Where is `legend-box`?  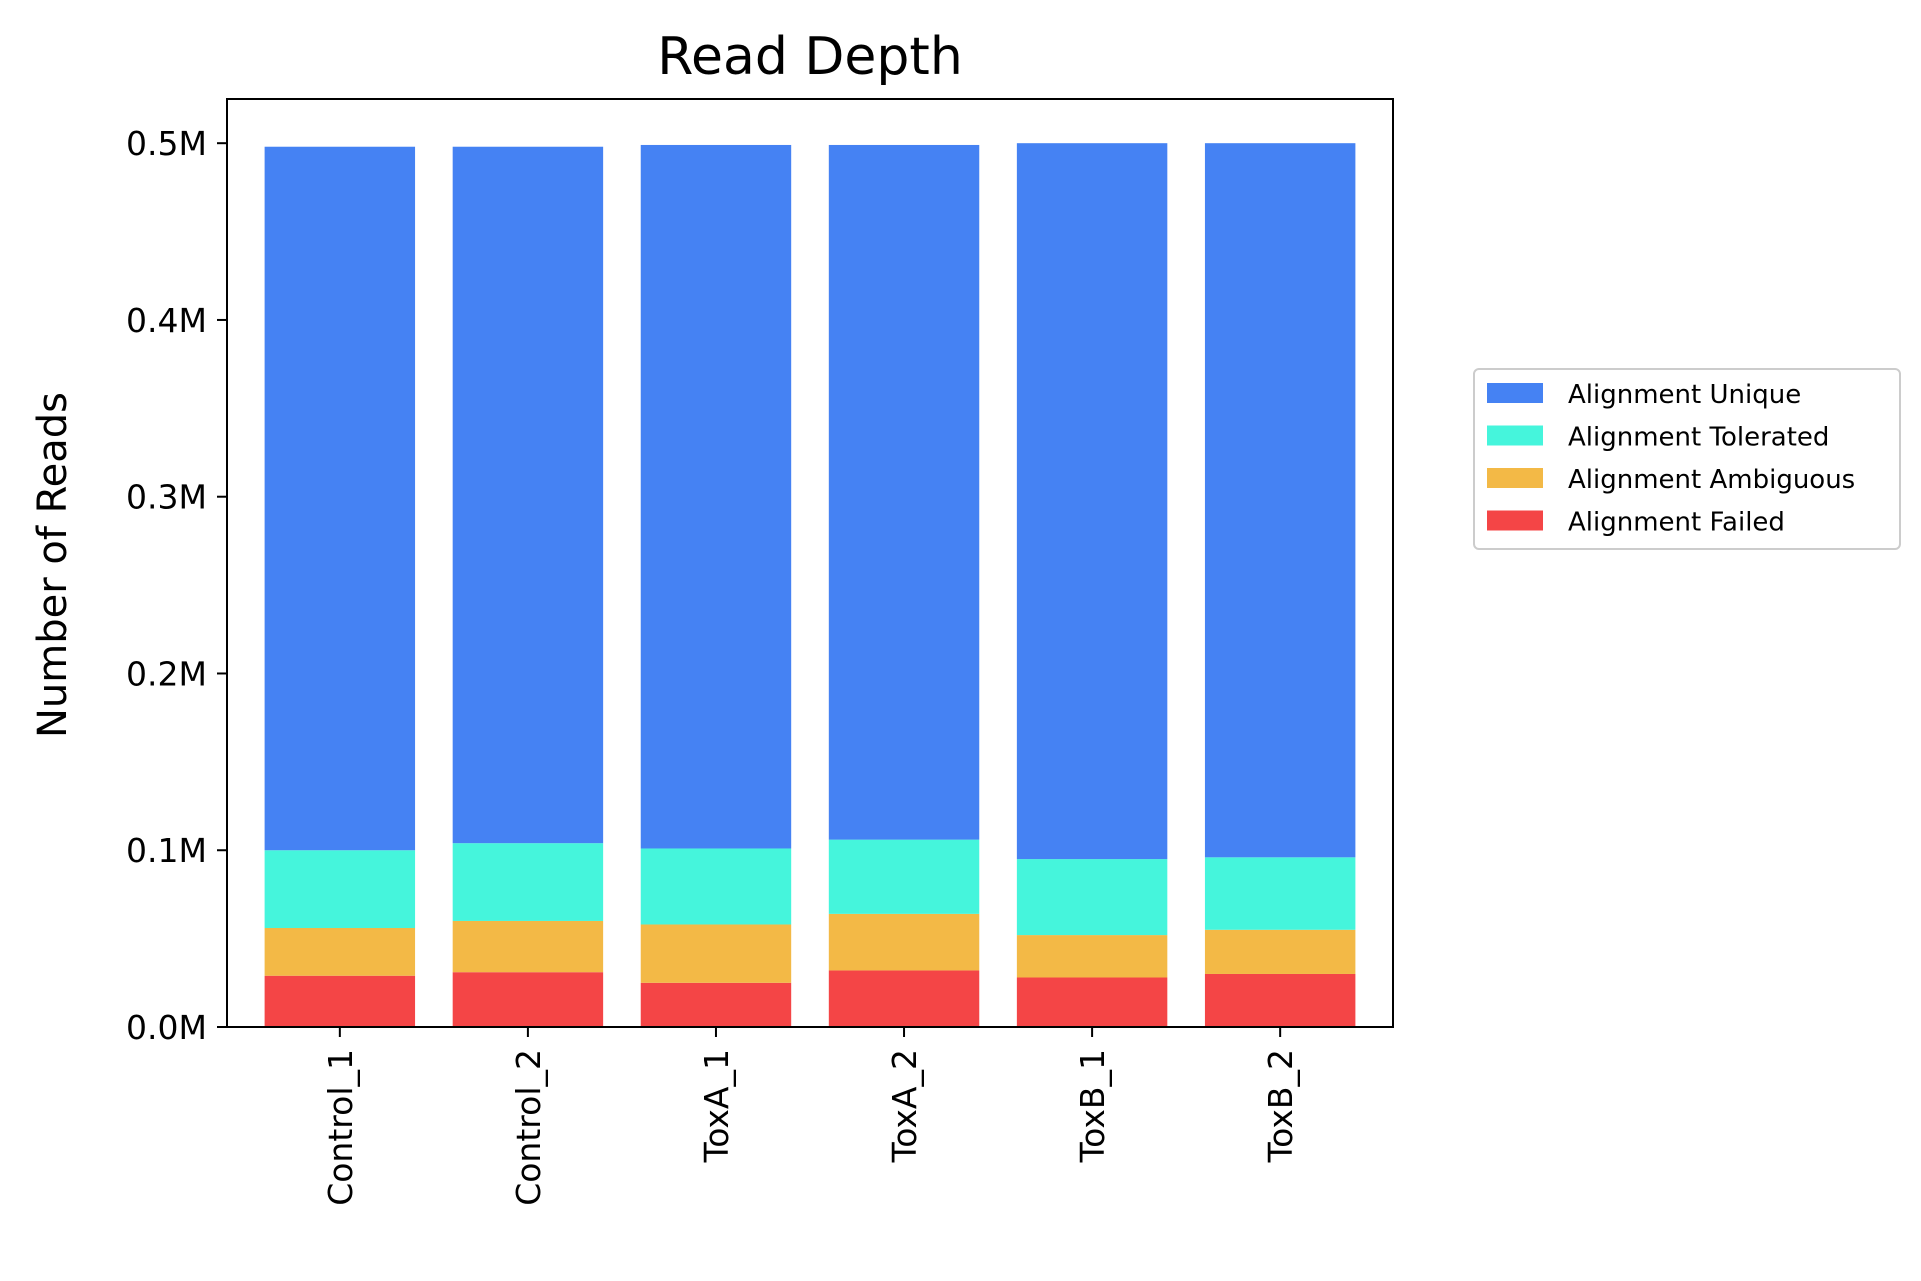 legend-box is located at coordinates (1687, 459).